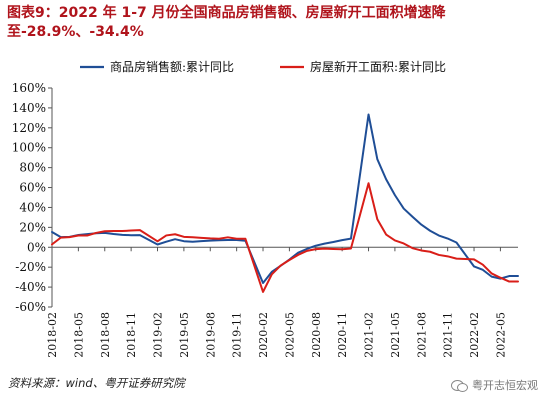 The image size is (550, 405). What do you see at coordinates (32, 227) in the screenshot?
I see `y-tick-label: 20%` at bounding box center [32, 227].